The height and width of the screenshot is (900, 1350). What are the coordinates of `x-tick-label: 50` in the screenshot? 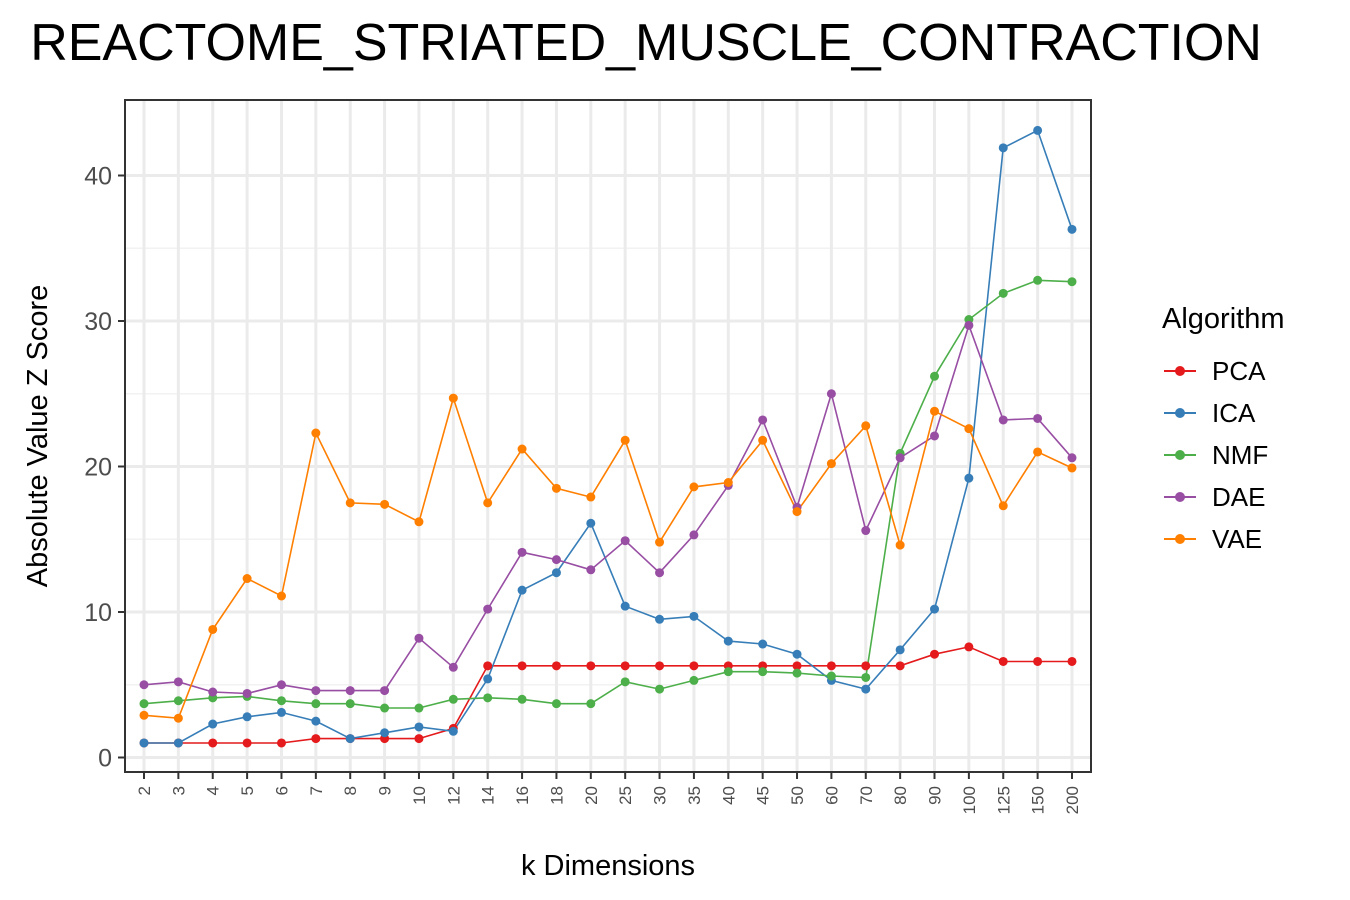 It's located at (797, 795).